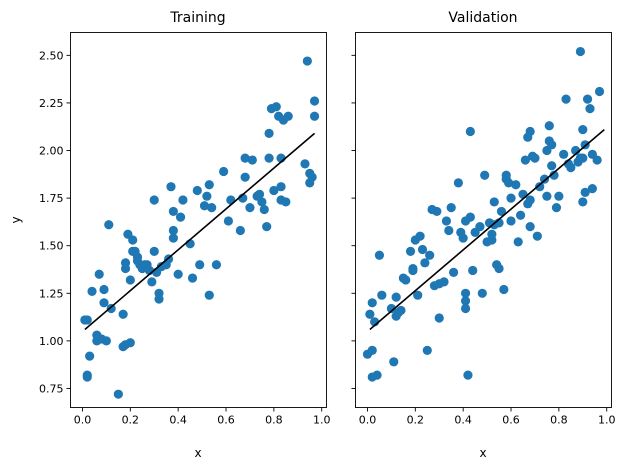 The image size is (624, 470). I want to click on x-tick-label: 0.8, so click(559, 420).